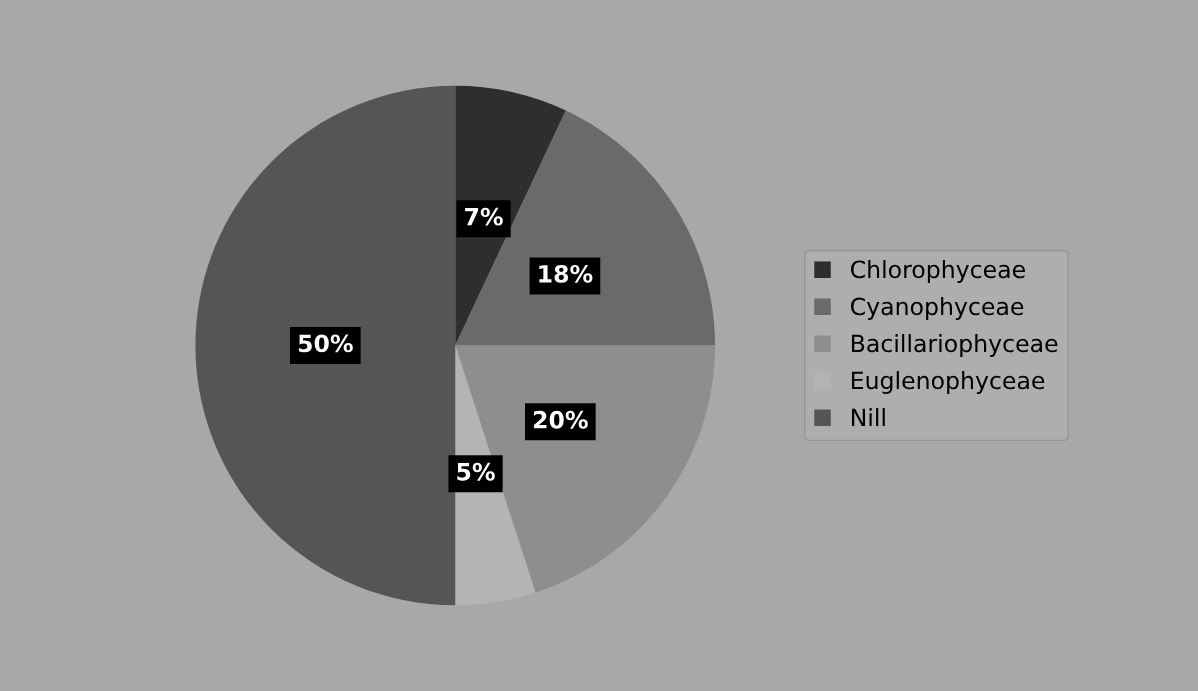 This screenshot has height=691, width=1198. What do you see at coordinates (948, 382) in the screenshot?
I see `legend-label: Euglenophyceae` at bounding box center [948, 382].